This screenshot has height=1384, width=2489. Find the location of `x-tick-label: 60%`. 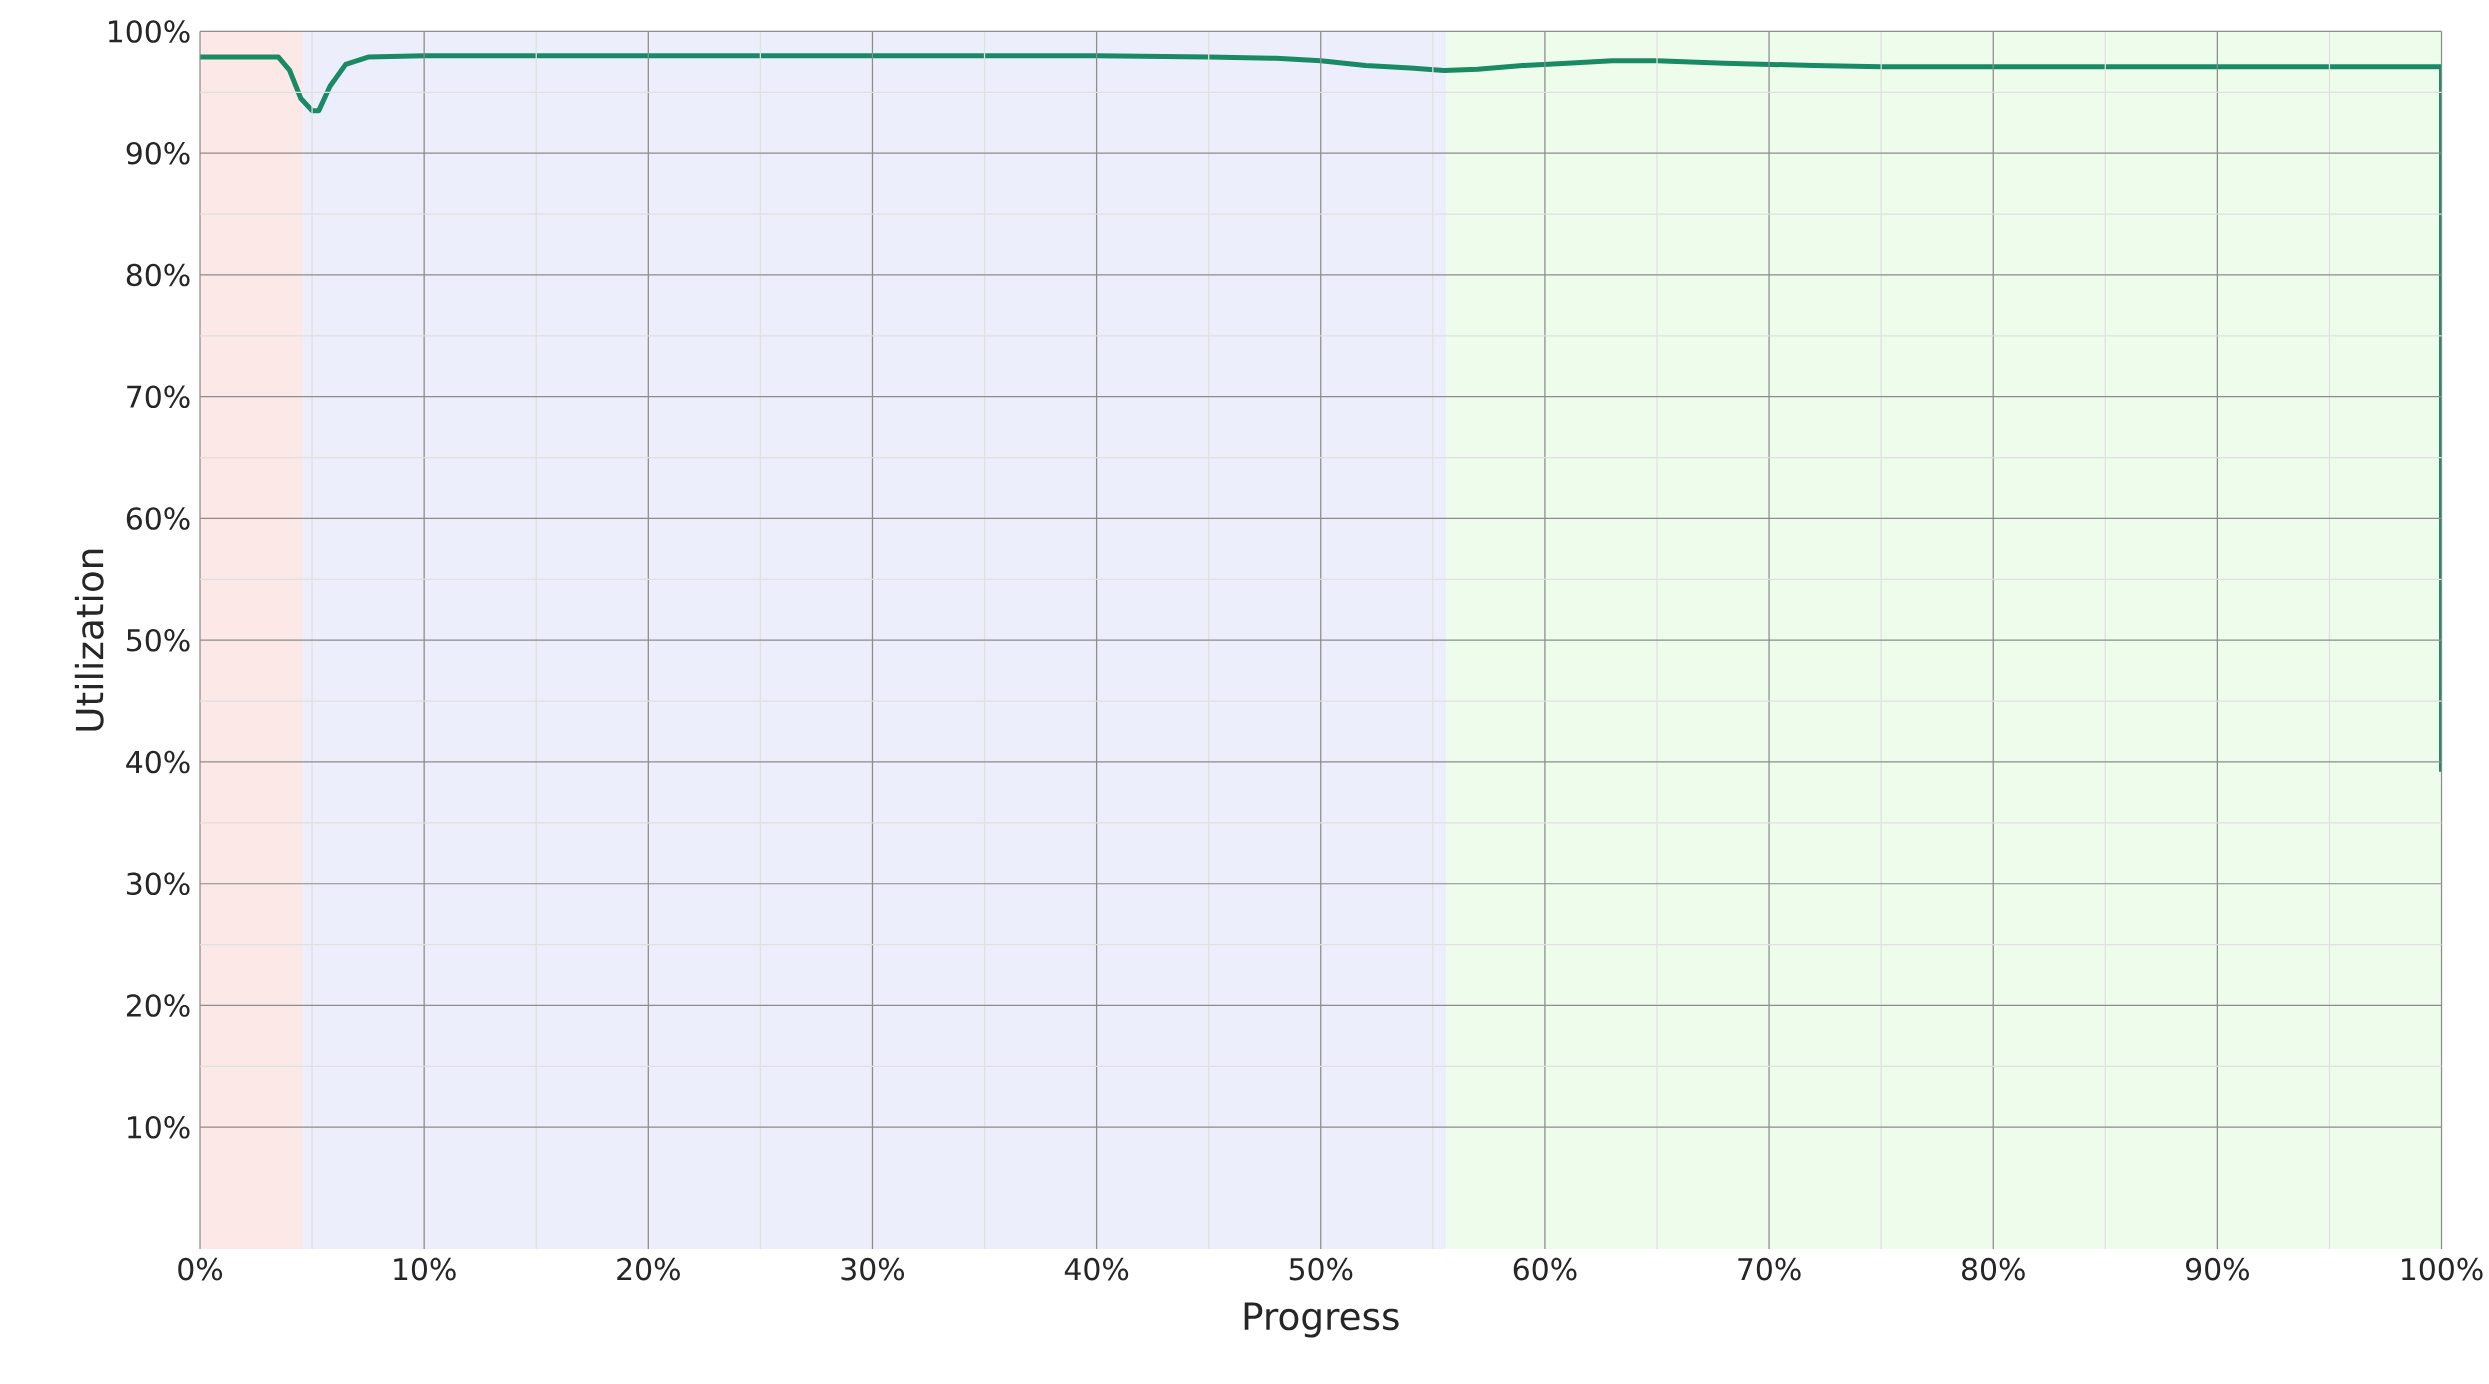

x-tick-label: 60% is located at coordinates (1545, 1269).